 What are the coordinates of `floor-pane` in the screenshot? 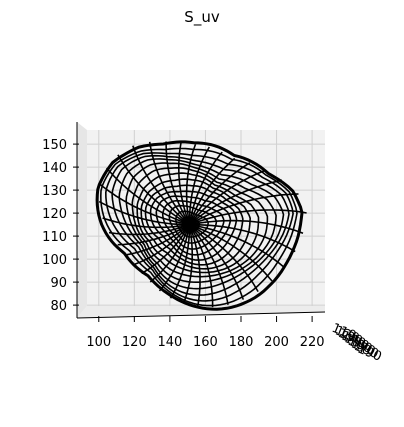 It's located at (201, 312).